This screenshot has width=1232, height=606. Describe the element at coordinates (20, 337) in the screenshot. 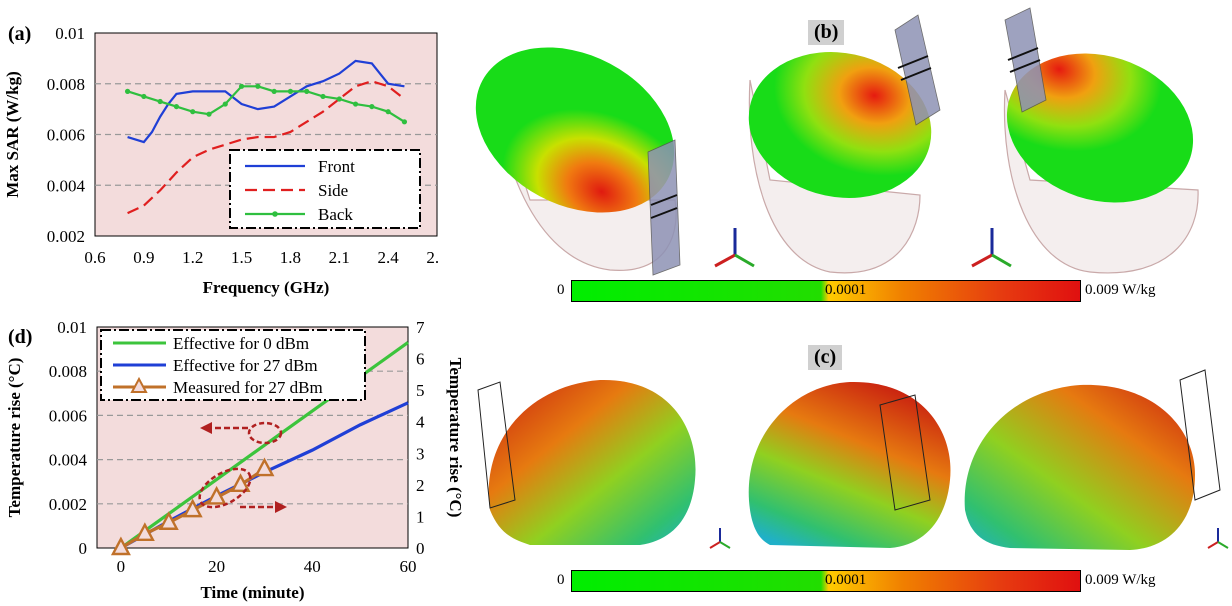

I see `panel-label-d: (d)` at that location.